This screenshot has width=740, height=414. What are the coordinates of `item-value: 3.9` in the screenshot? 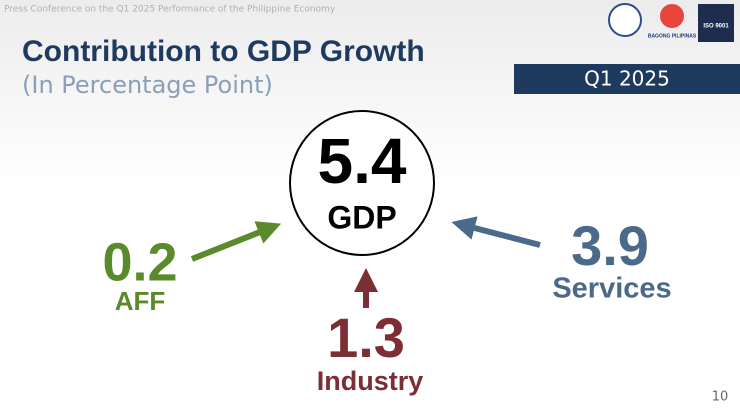 It's located at (610, 245).